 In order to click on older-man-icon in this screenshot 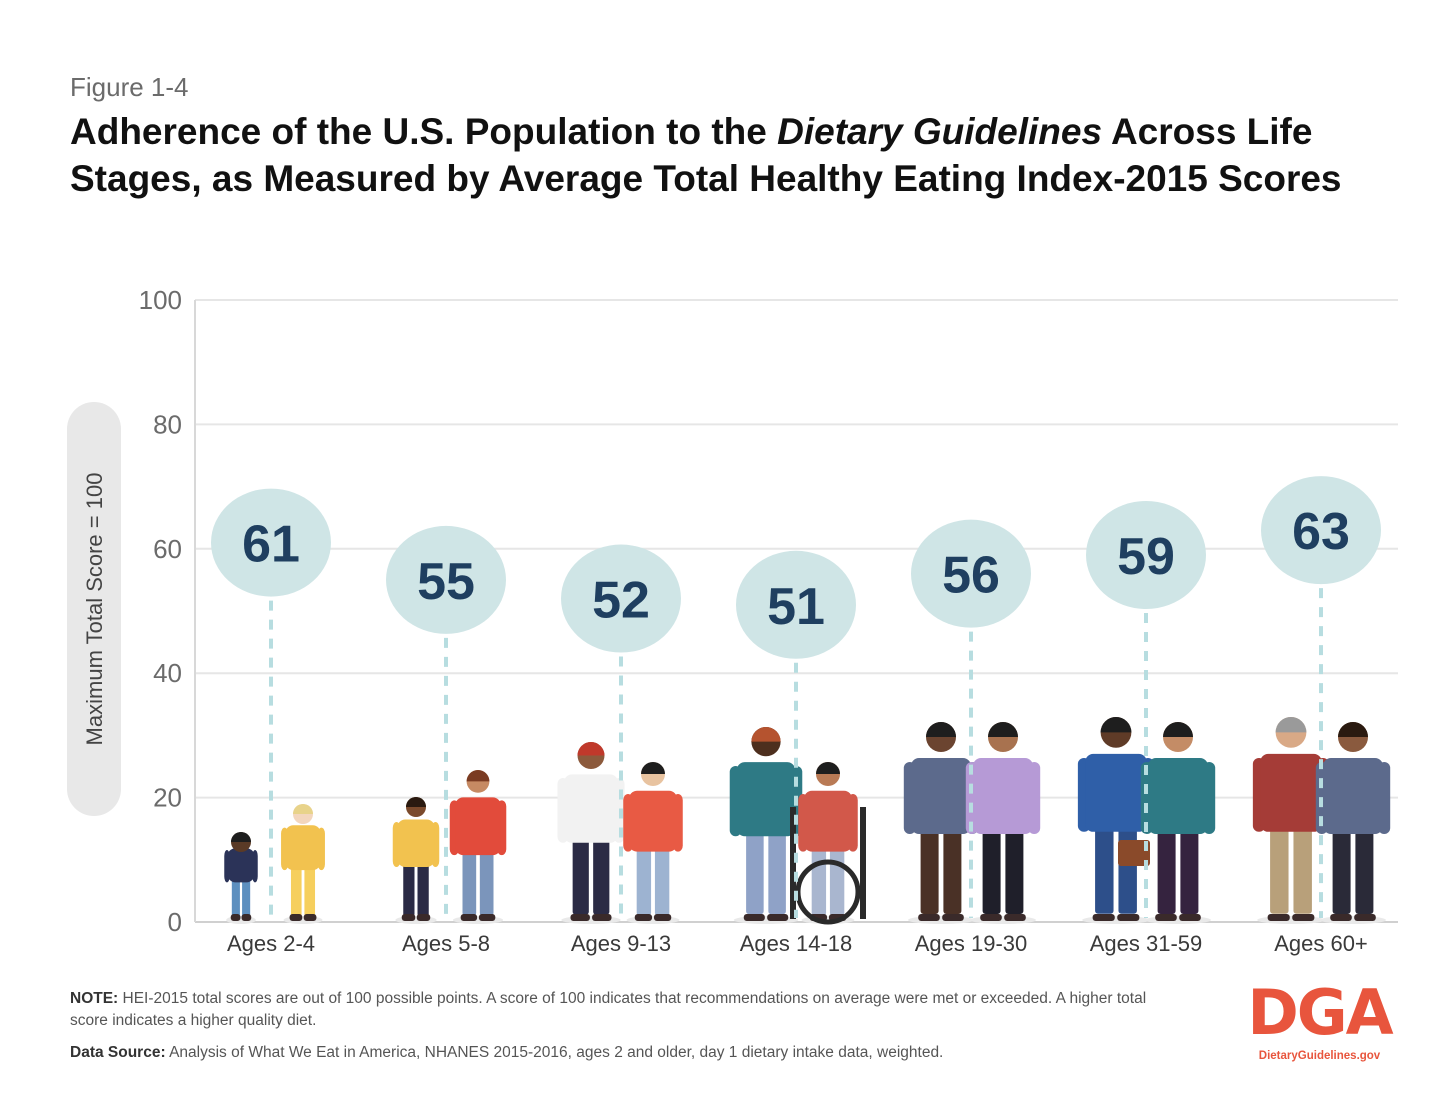, I will do `click(1291, 820)`.